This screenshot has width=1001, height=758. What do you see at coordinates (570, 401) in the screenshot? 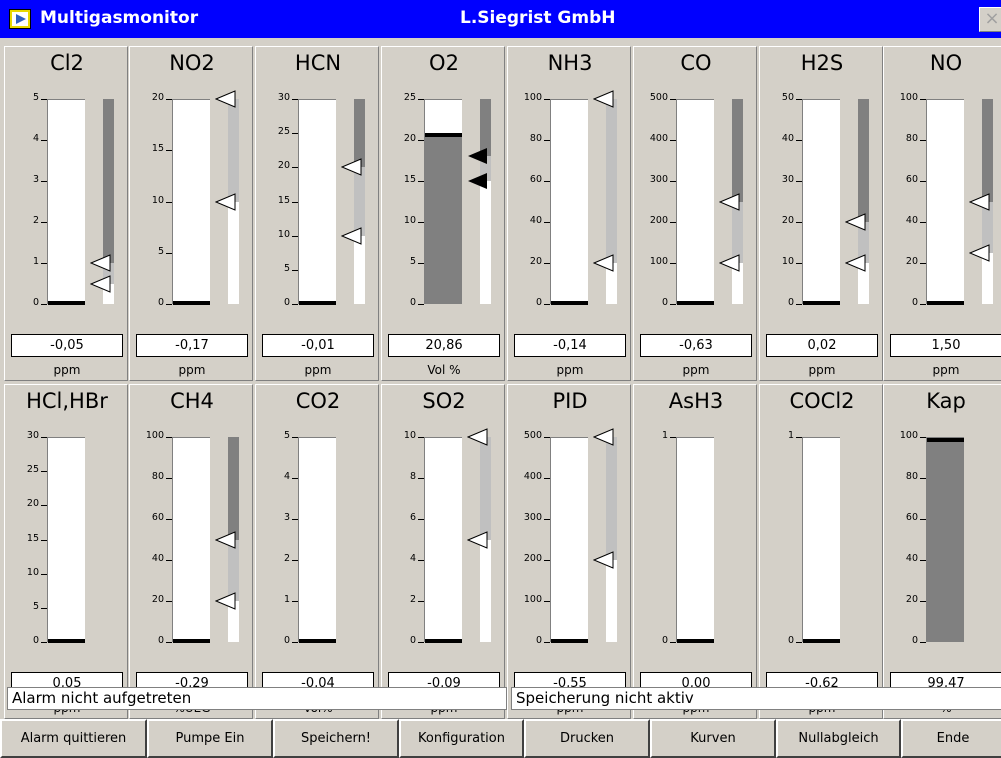
I see `gas-name: PID` at bounding box center [570, 401].